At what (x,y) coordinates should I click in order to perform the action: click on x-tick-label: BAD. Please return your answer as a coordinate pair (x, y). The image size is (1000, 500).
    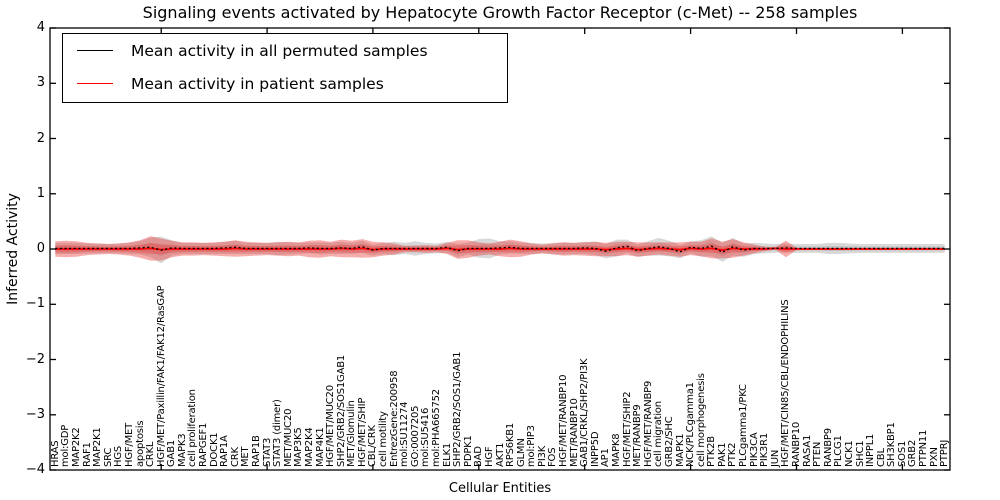
    Looking at the image, I should click on (479, 456).